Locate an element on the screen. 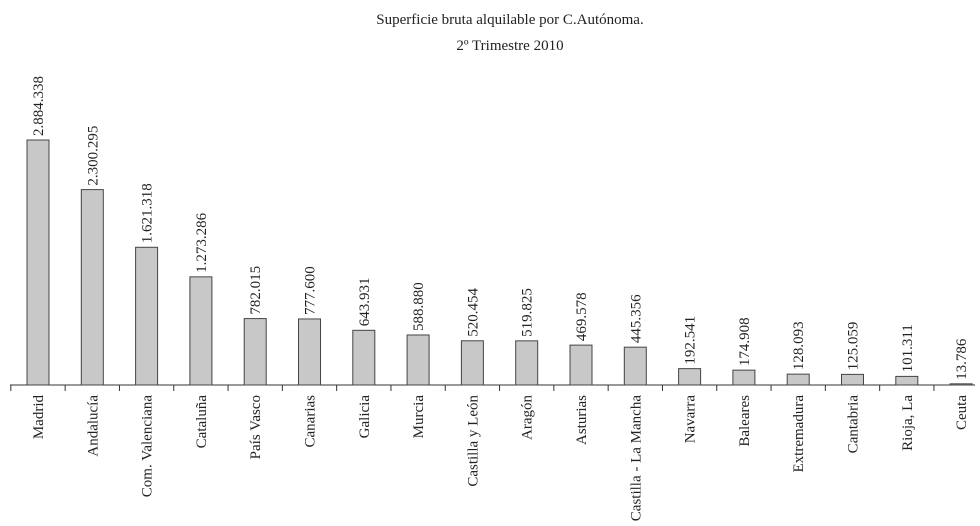 Image resolution: width=980 pixels, height=526 pixels. x-tick-label: Castilla - La Mancha is located at coordinates (636, 458).